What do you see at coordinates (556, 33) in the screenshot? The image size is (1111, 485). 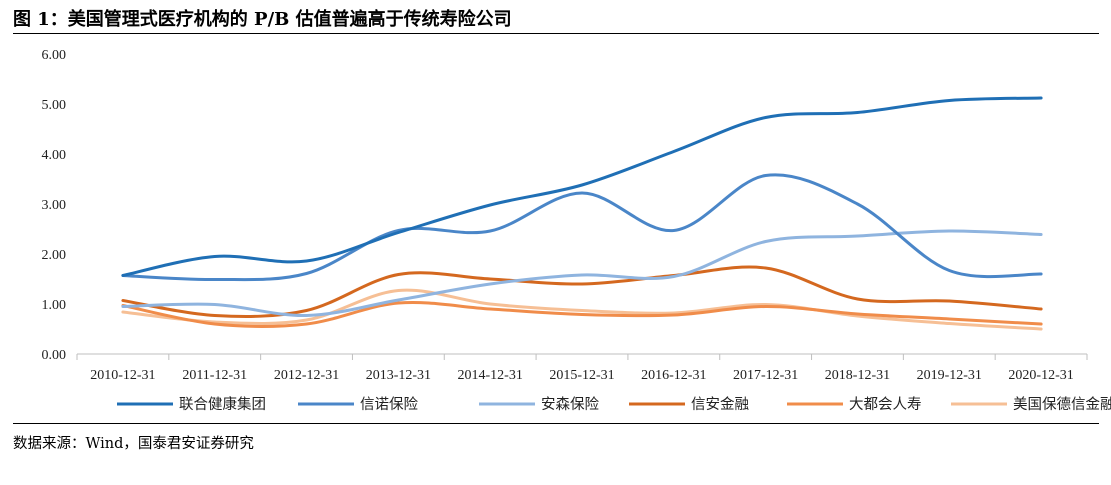 I see `title-rule` at bounding box center [556, 33].